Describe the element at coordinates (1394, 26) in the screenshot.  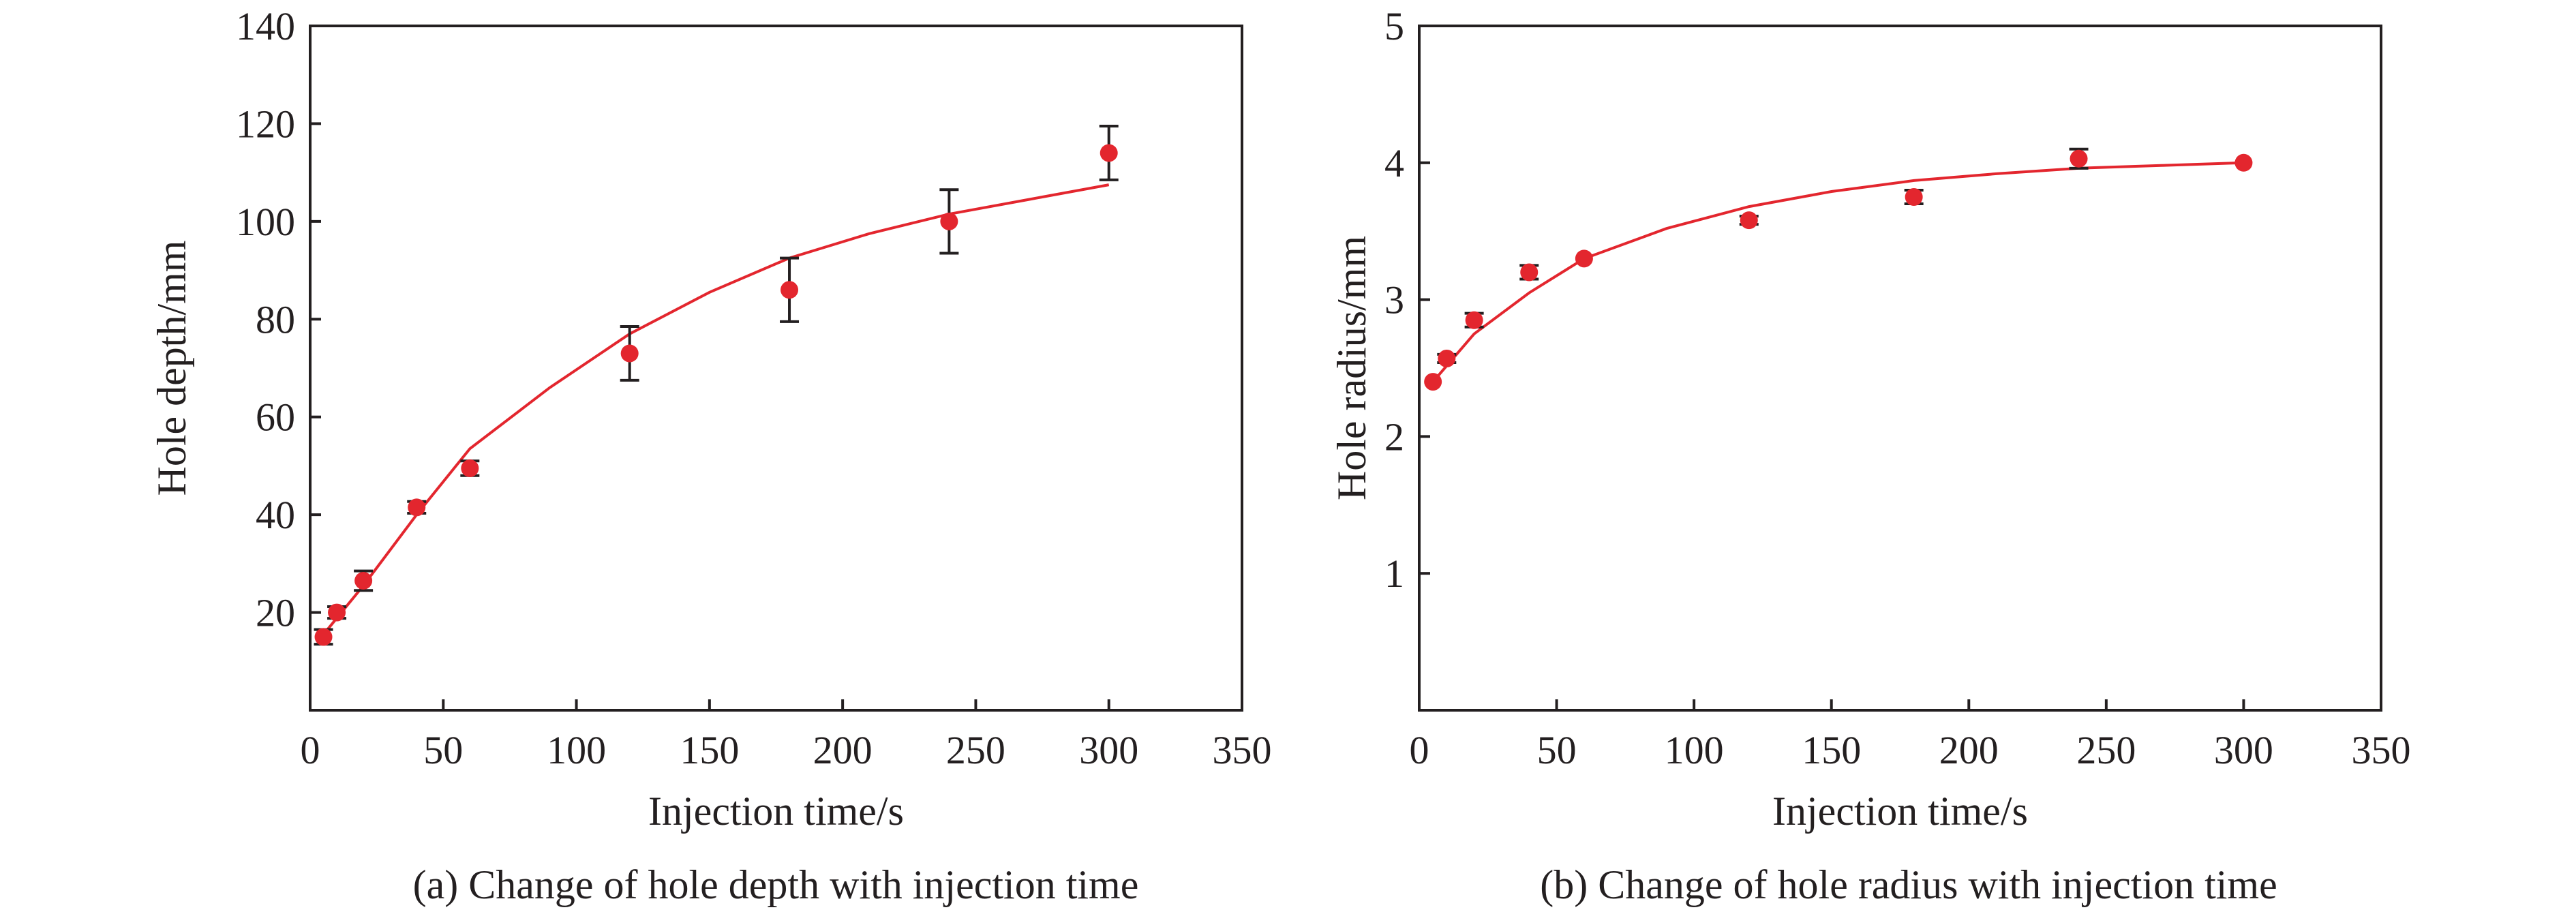
I see `y-tick-label: 5` at that location.